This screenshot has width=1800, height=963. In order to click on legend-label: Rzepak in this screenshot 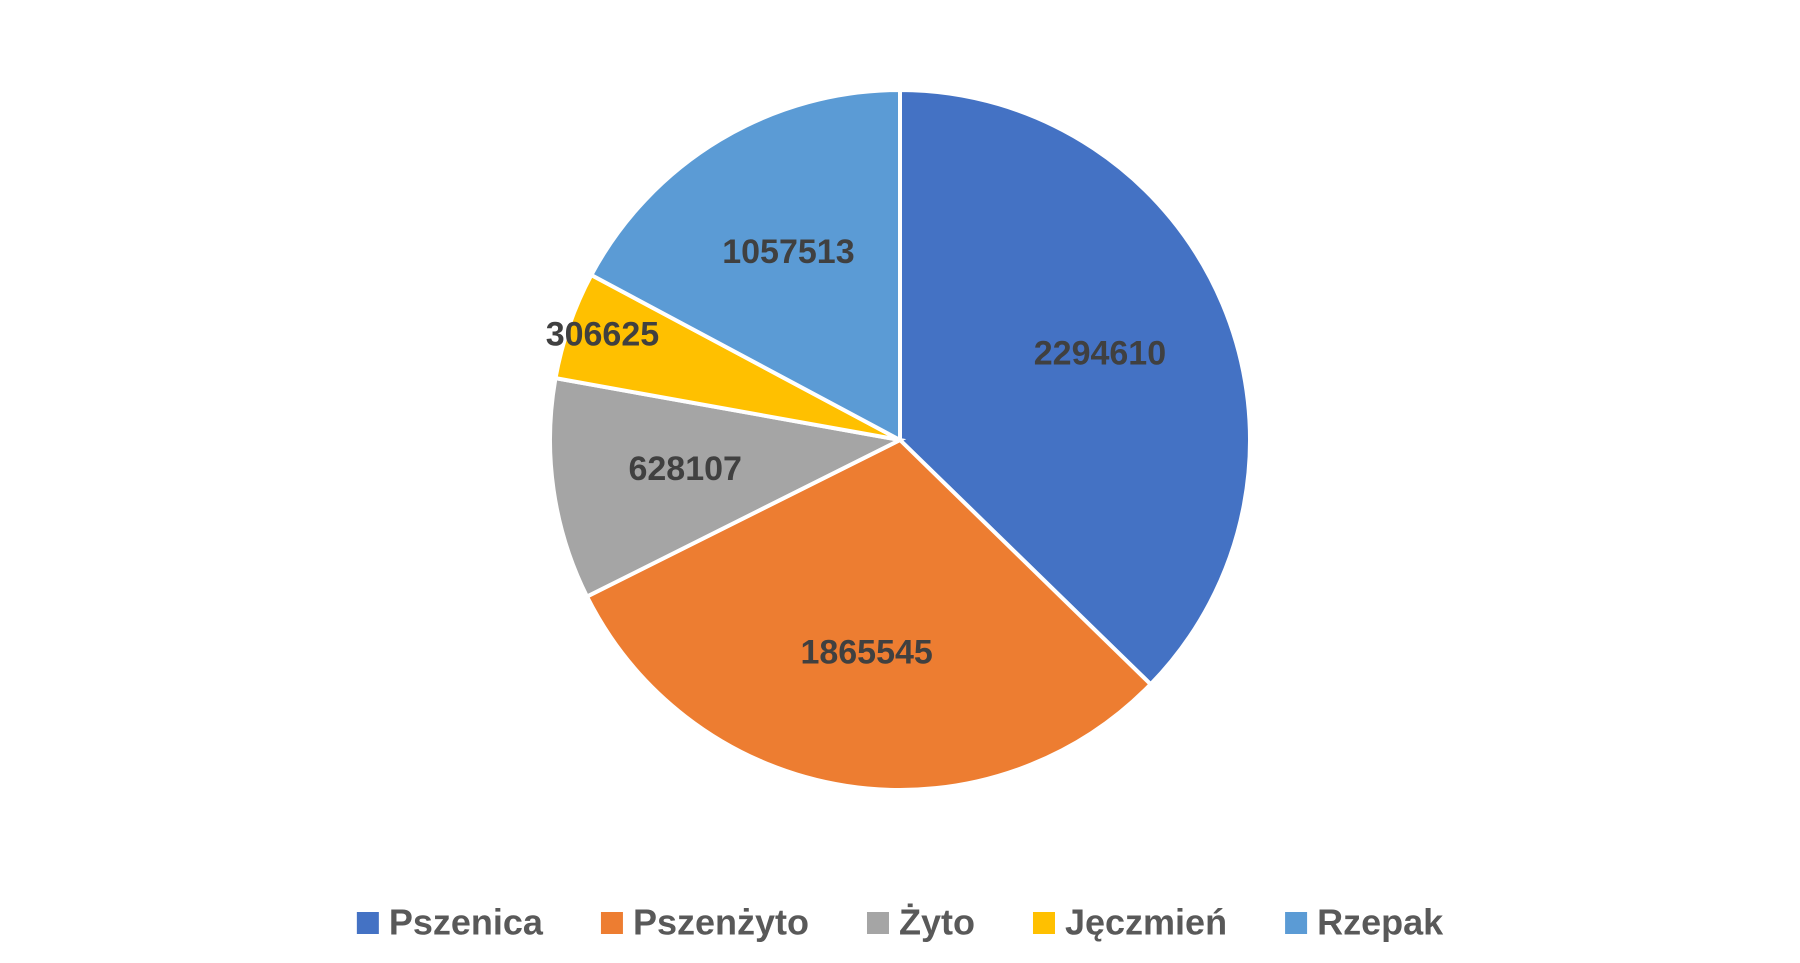, I will do `click(1380, 922)`.